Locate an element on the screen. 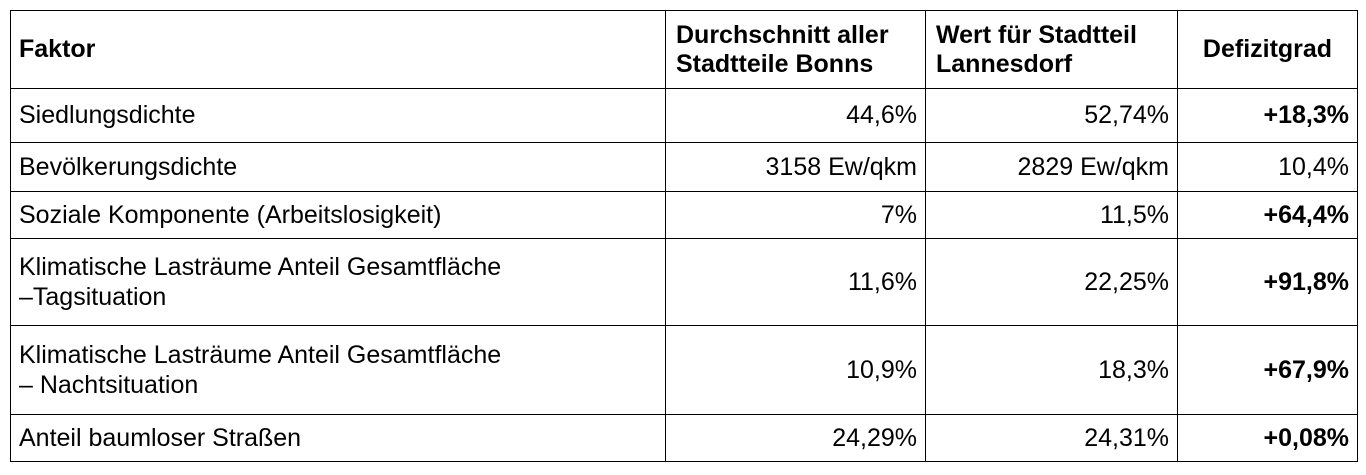 The height and width of the screenshot is (475, 1366). average-value: 11,6% is located at coordinates (882, 281).